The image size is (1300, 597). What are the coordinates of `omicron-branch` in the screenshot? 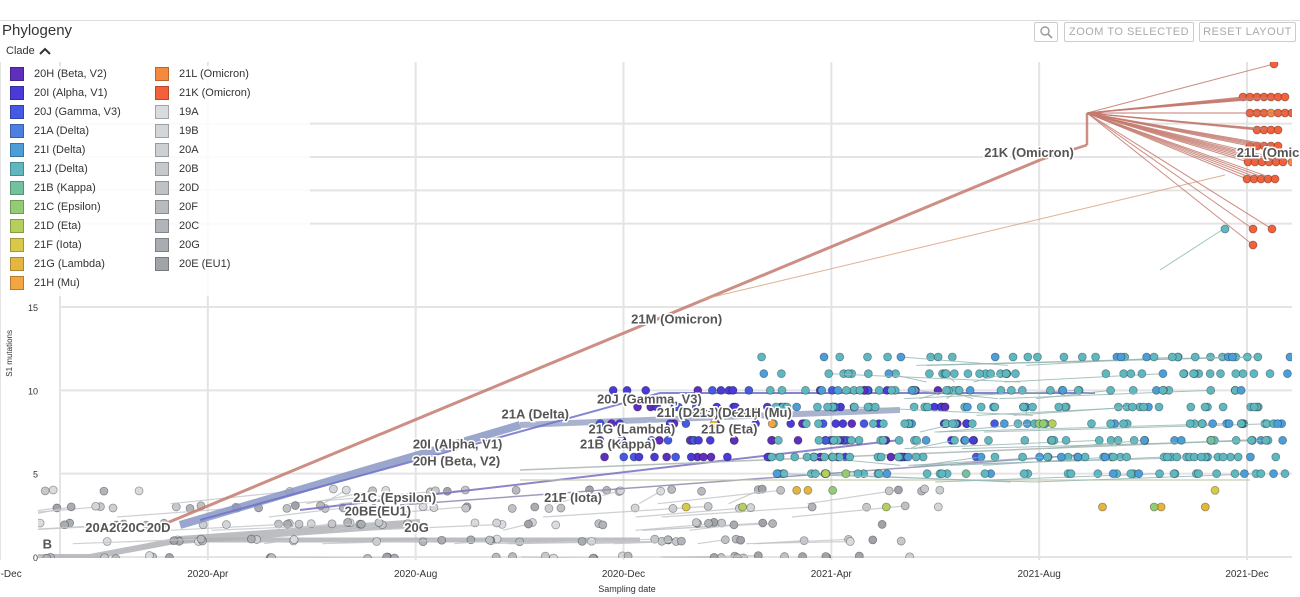 It's located at (1192, 249).